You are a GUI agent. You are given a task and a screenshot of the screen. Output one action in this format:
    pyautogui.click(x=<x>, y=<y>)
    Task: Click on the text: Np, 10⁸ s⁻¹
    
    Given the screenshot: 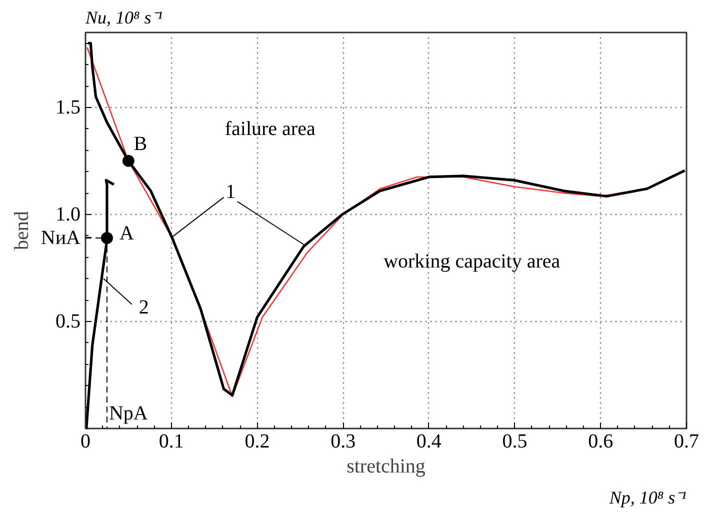 What is the action you would take?
    pyautogui.click(x=647, y=498)
    